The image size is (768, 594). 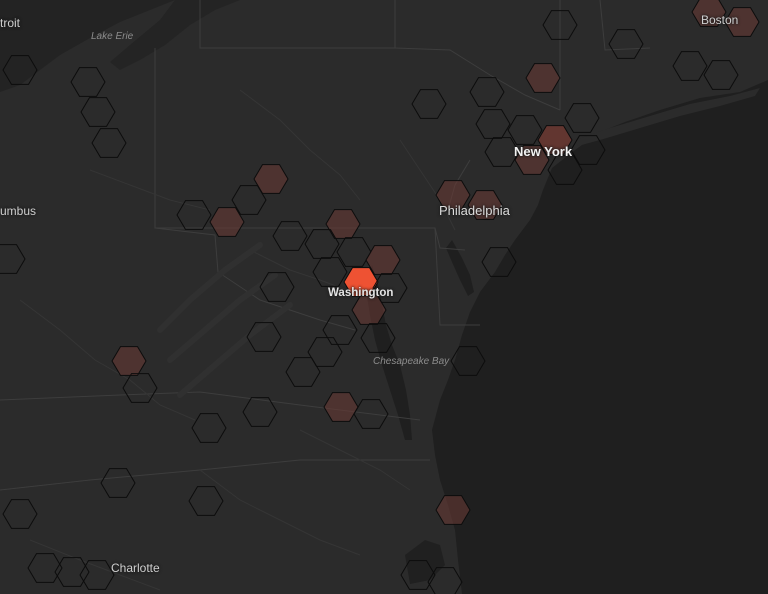 I want to click on water-label-lake-erie: Lake Erie, so click(x=112, y=36).